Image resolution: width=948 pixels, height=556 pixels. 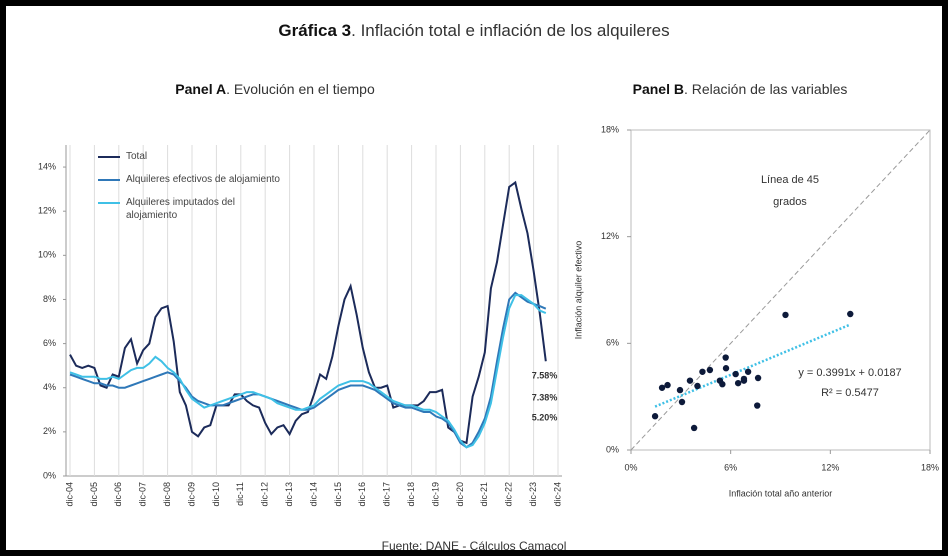 What do you see at coordinates (630, 467) in the screenshot?
I see `x-tick-label: 0%` at bounding box center [630, 467].